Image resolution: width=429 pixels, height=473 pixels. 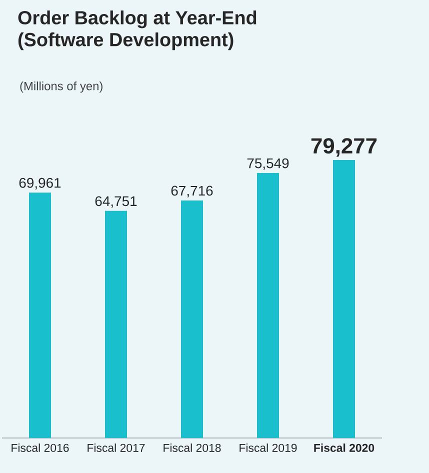 What do you see at coordinates (268, 448) in the screenshot?
I see `x-tick-label: Fiscal 2019` at bounding box center [268, 448].